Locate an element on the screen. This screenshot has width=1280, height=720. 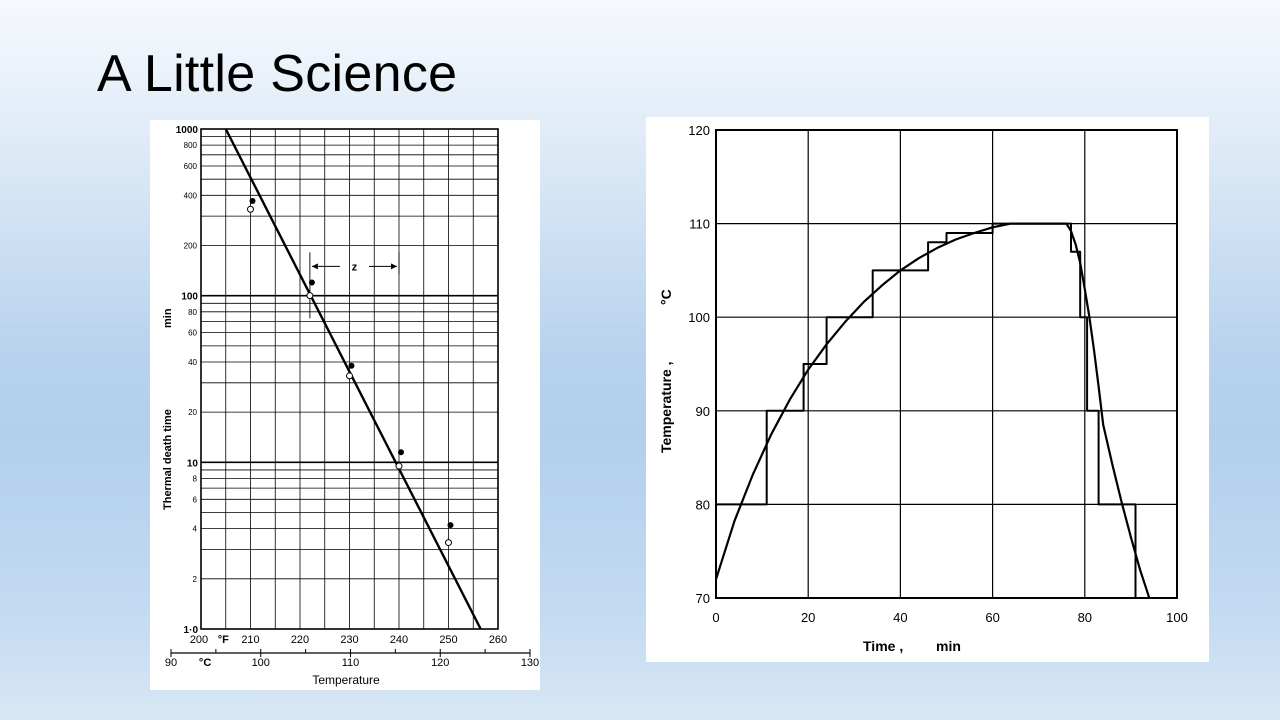
x-tick-label: 60 is located at coordinates (992, 617).